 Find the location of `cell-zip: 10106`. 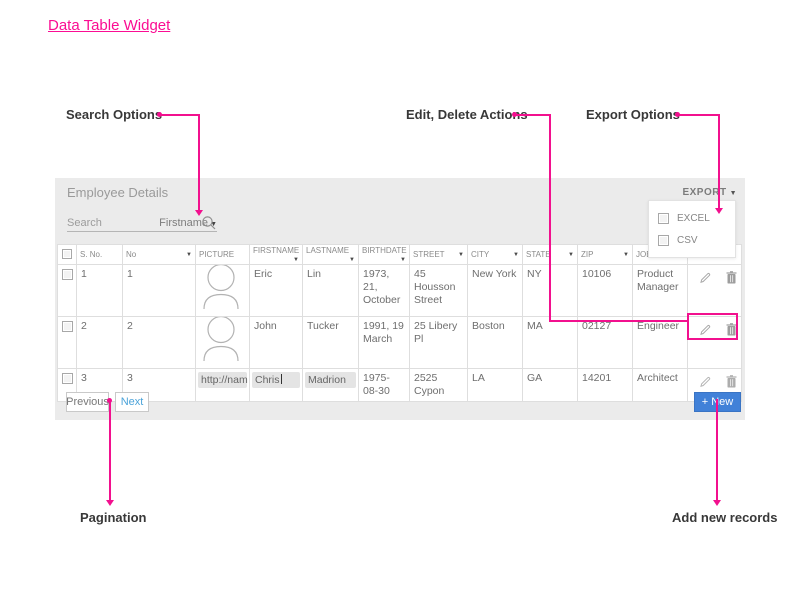

cell-zip: 10106 is located at coordinates (605, 290).